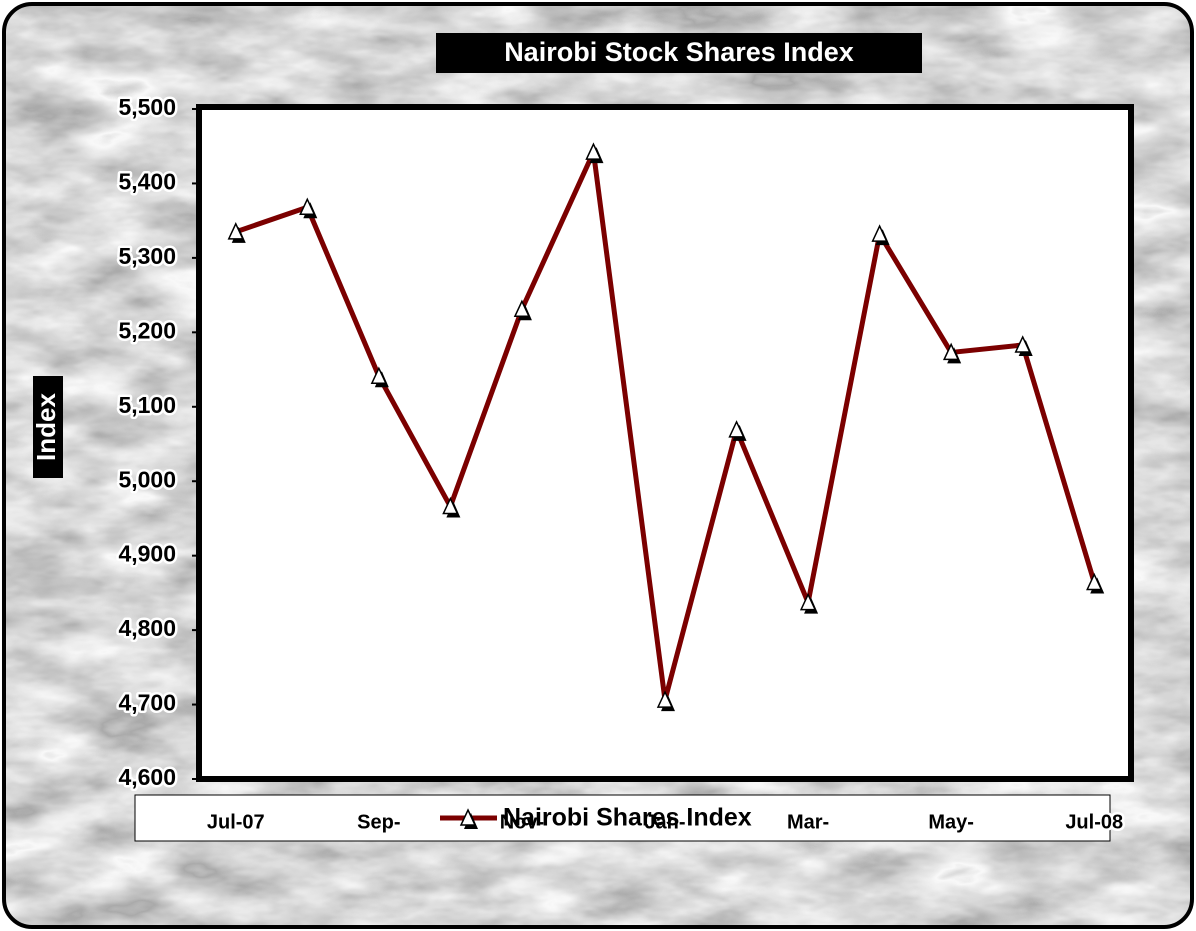 The image size is (1196, 931). Describe the element at coordinates (808, 822) in the screenshot. I see `x-tick-label: Mar-` at that location.